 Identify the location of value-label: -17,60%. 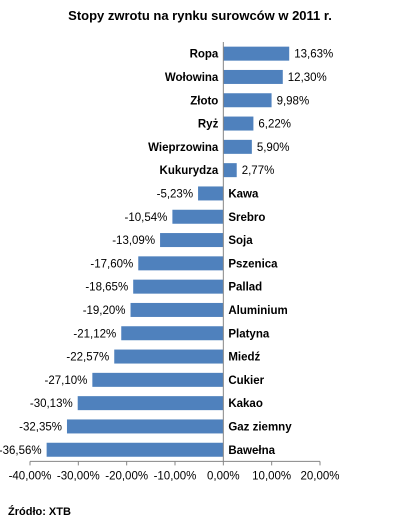
(111, 264).